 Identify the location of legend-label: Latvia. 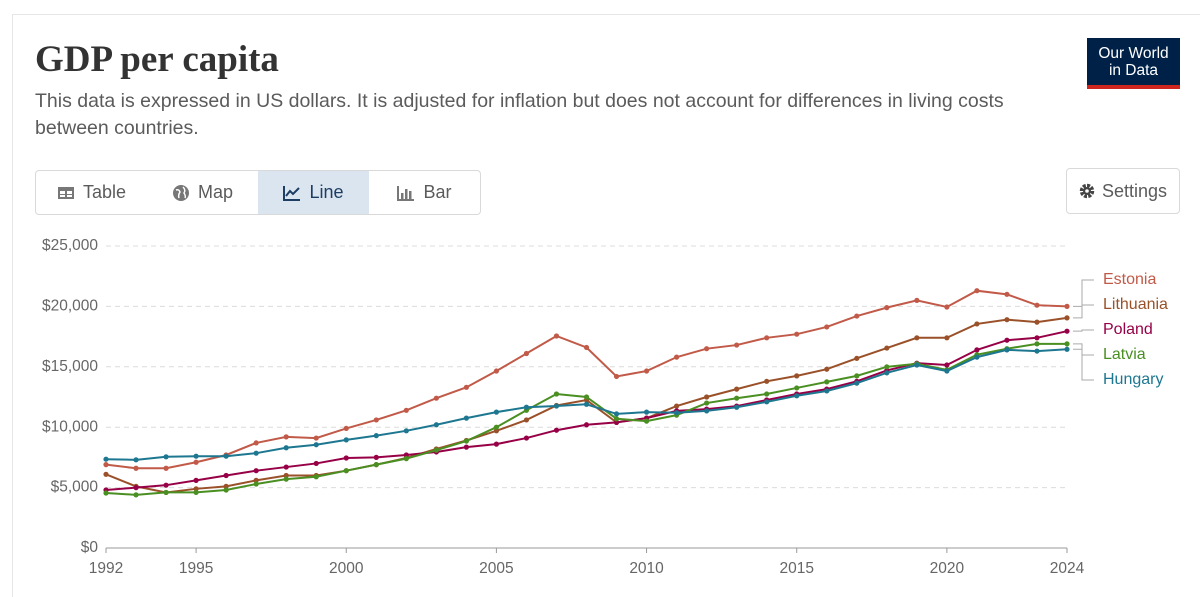
(1124, 354).